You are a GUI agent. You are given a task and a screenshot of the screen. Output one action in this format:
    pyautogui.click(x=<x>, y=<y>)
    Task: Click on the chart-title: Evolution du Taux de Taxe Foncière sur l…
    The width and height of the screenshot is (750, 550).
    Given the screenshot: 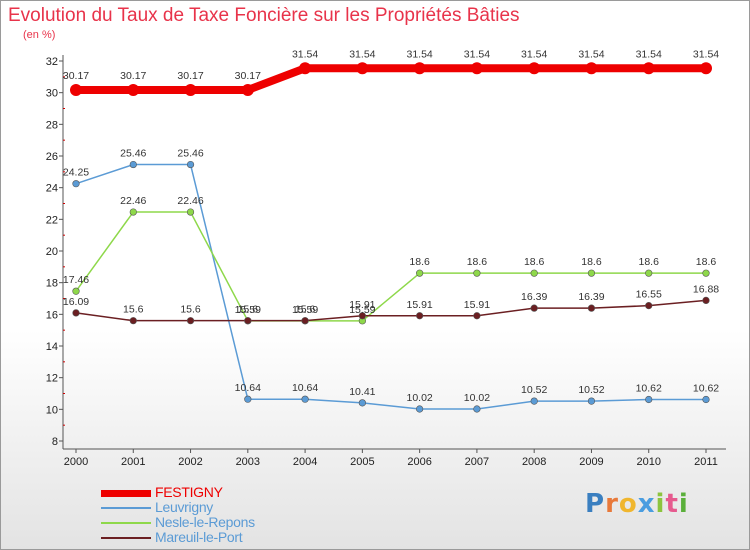 What is the action you would take?
    pyautogui.click(x=264, y=15)
    